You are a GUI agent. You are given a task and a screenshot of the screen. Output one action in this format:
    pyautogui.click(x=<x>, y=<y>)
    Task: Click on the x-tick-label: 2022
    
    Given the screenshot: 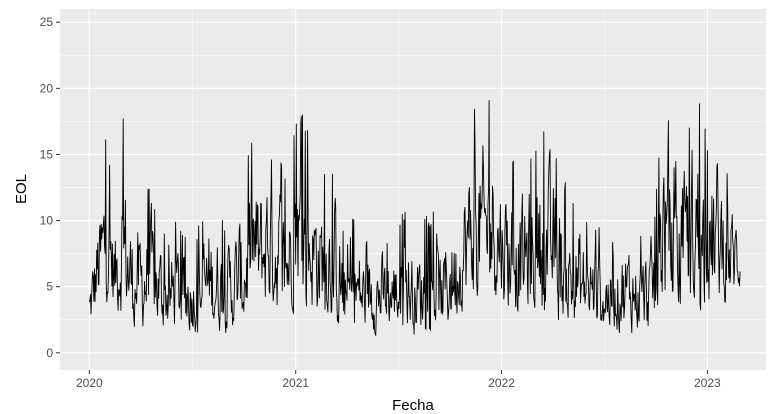 What is the action you would take?
    pyautogui.click(x=501, y=383)
    